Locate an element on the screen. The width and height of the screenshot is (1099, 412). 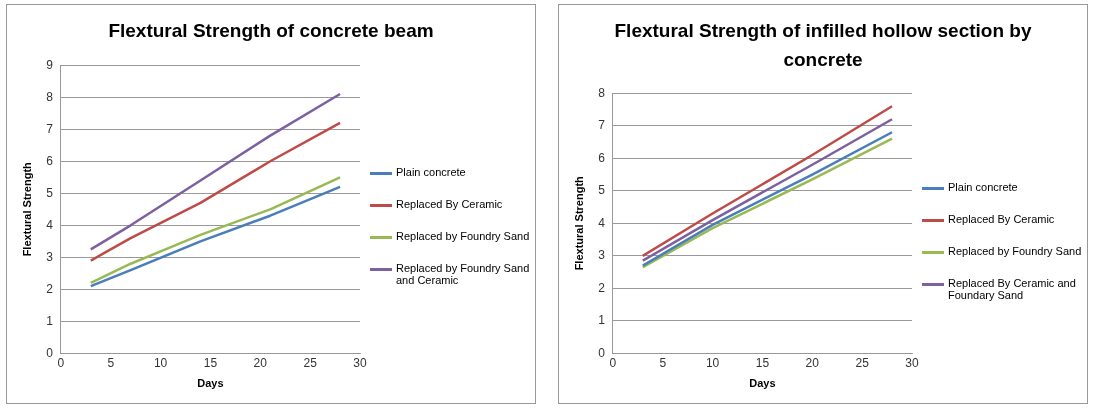
y-tick-label: 9 is located at coordinates (50, 64).